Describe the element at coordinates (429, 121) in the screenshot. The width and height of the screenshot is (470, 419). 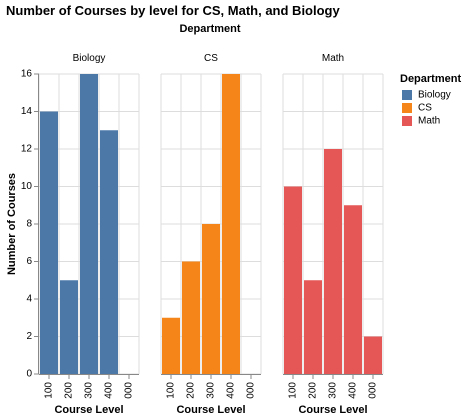
I see `legend-label-math: Math` at that location.